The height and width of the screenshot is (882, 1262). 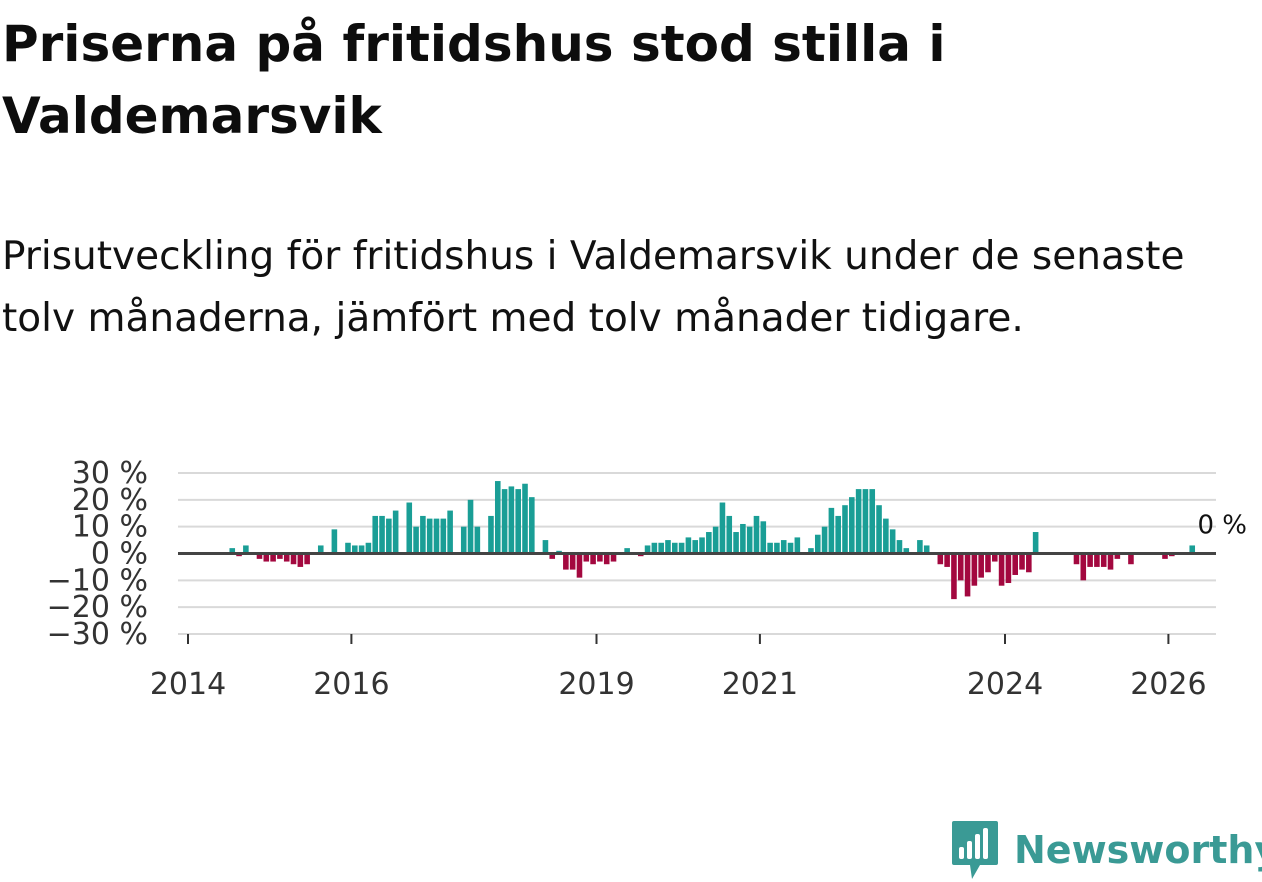 What do you see at coordinates (1005, 684) in the screenshot?
I see `x-tick-label: 2024` at bounding box center [1005, 684].